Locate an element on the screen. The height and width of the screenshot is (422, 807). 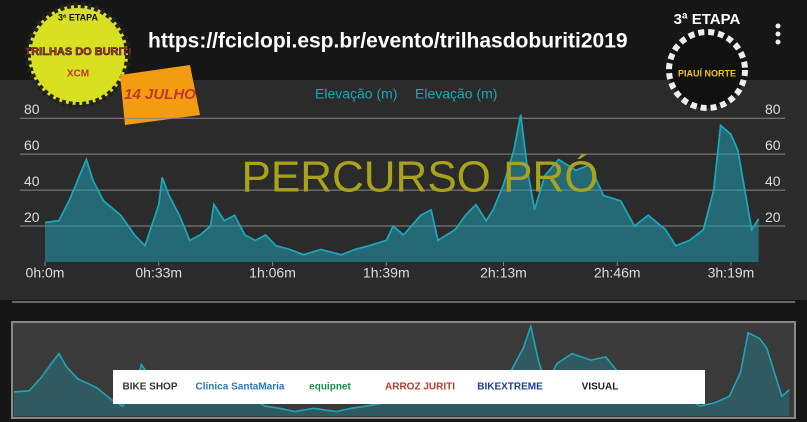
sponsor: Clínica SantaMaria is located at coordinates (240, 387).